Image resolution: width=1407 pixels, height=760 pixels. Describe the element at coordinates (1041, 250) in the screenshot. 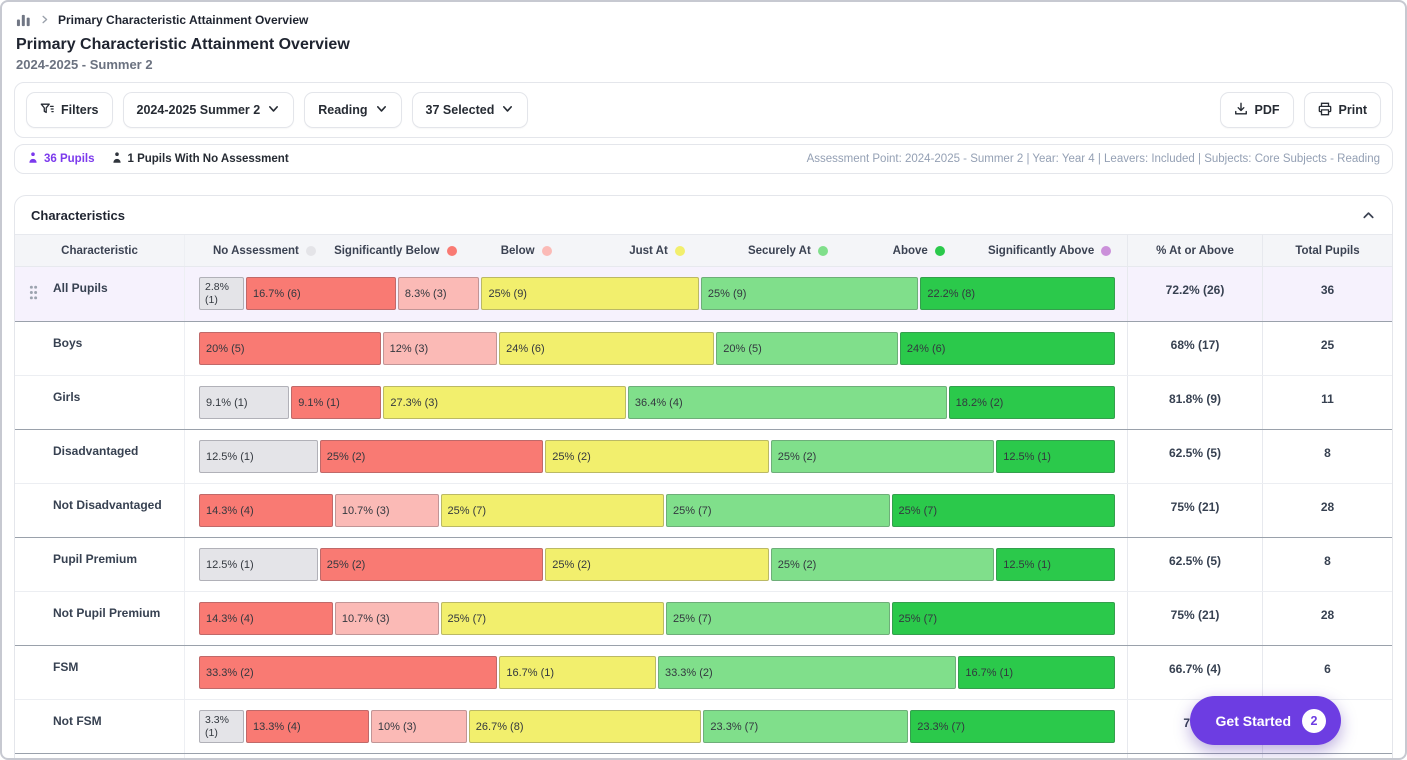

I see `band-header-label: Significantly Above` at that location.